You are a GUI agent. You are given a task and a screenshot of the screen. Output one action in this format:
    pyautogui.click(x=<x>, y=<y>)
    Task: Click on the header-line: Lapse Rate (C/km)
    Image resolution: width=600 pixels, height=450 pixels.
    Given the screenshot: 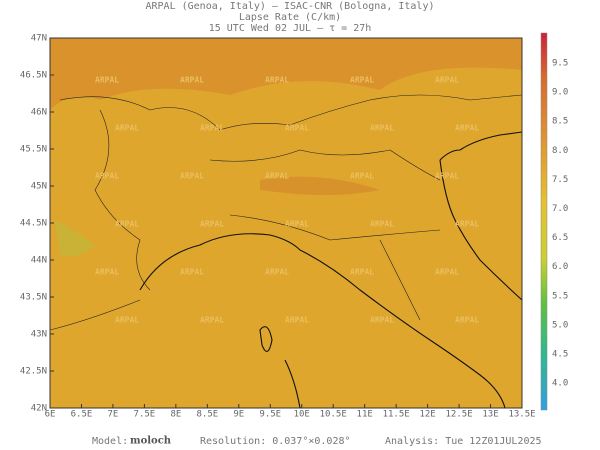 What is the action you would take?
    pyautogui.click(x=290, y=17)
    